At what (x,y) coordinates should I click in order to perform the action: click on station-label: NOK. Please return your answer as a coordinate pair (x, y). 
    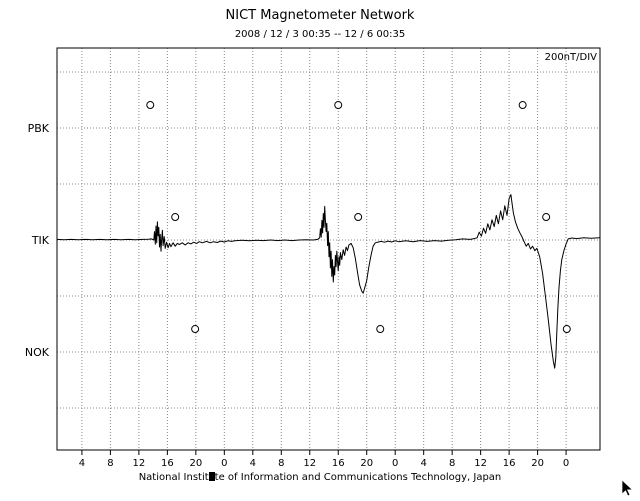
    Looking at the image, I should click on (37, 352).